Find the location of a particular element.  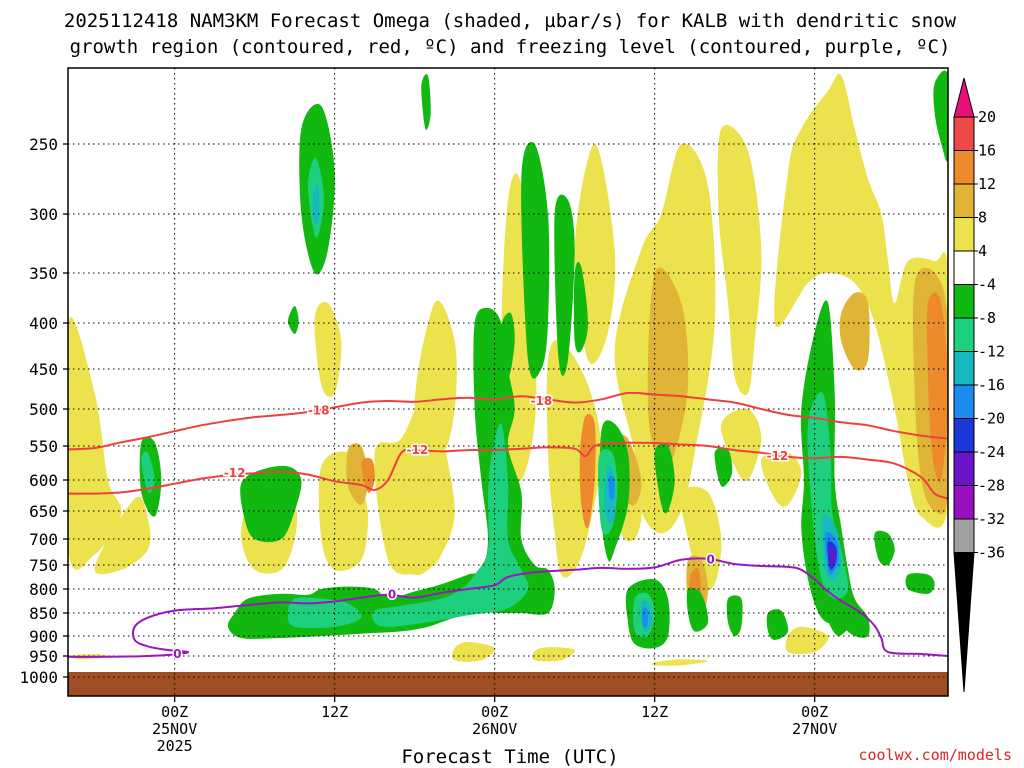

contour-label-dgz_upper-0: -18 is located at coordinates (319, 410).